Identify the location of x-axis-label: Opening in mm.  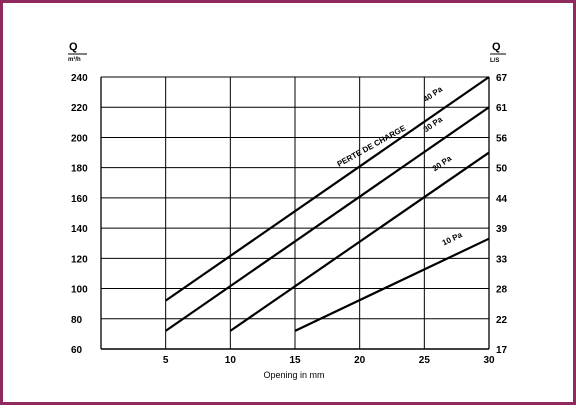
(293, 375).